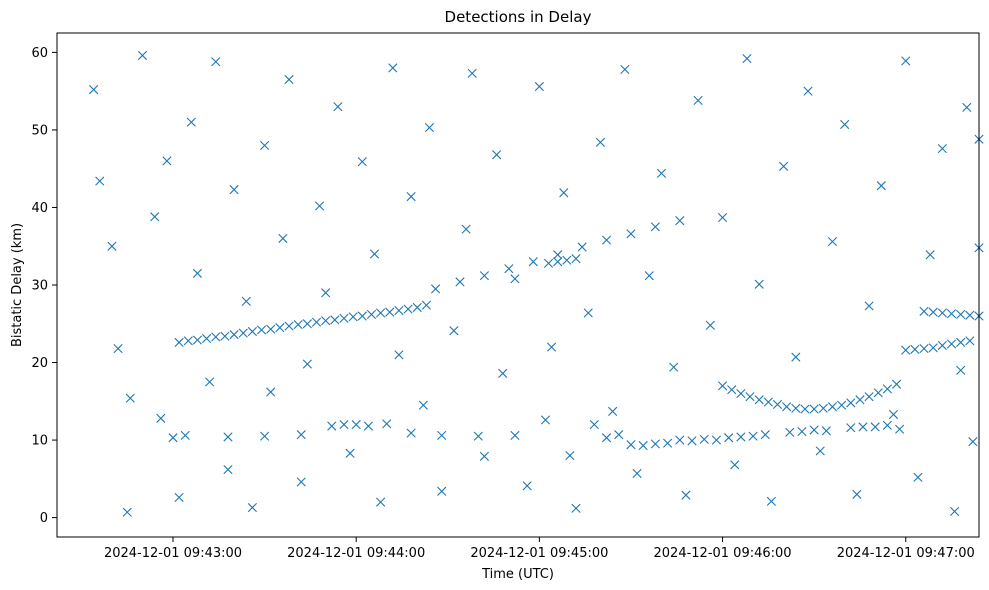  I want to click on y-axis: 0 10 20 30 40 50 60, so click(44, 286).